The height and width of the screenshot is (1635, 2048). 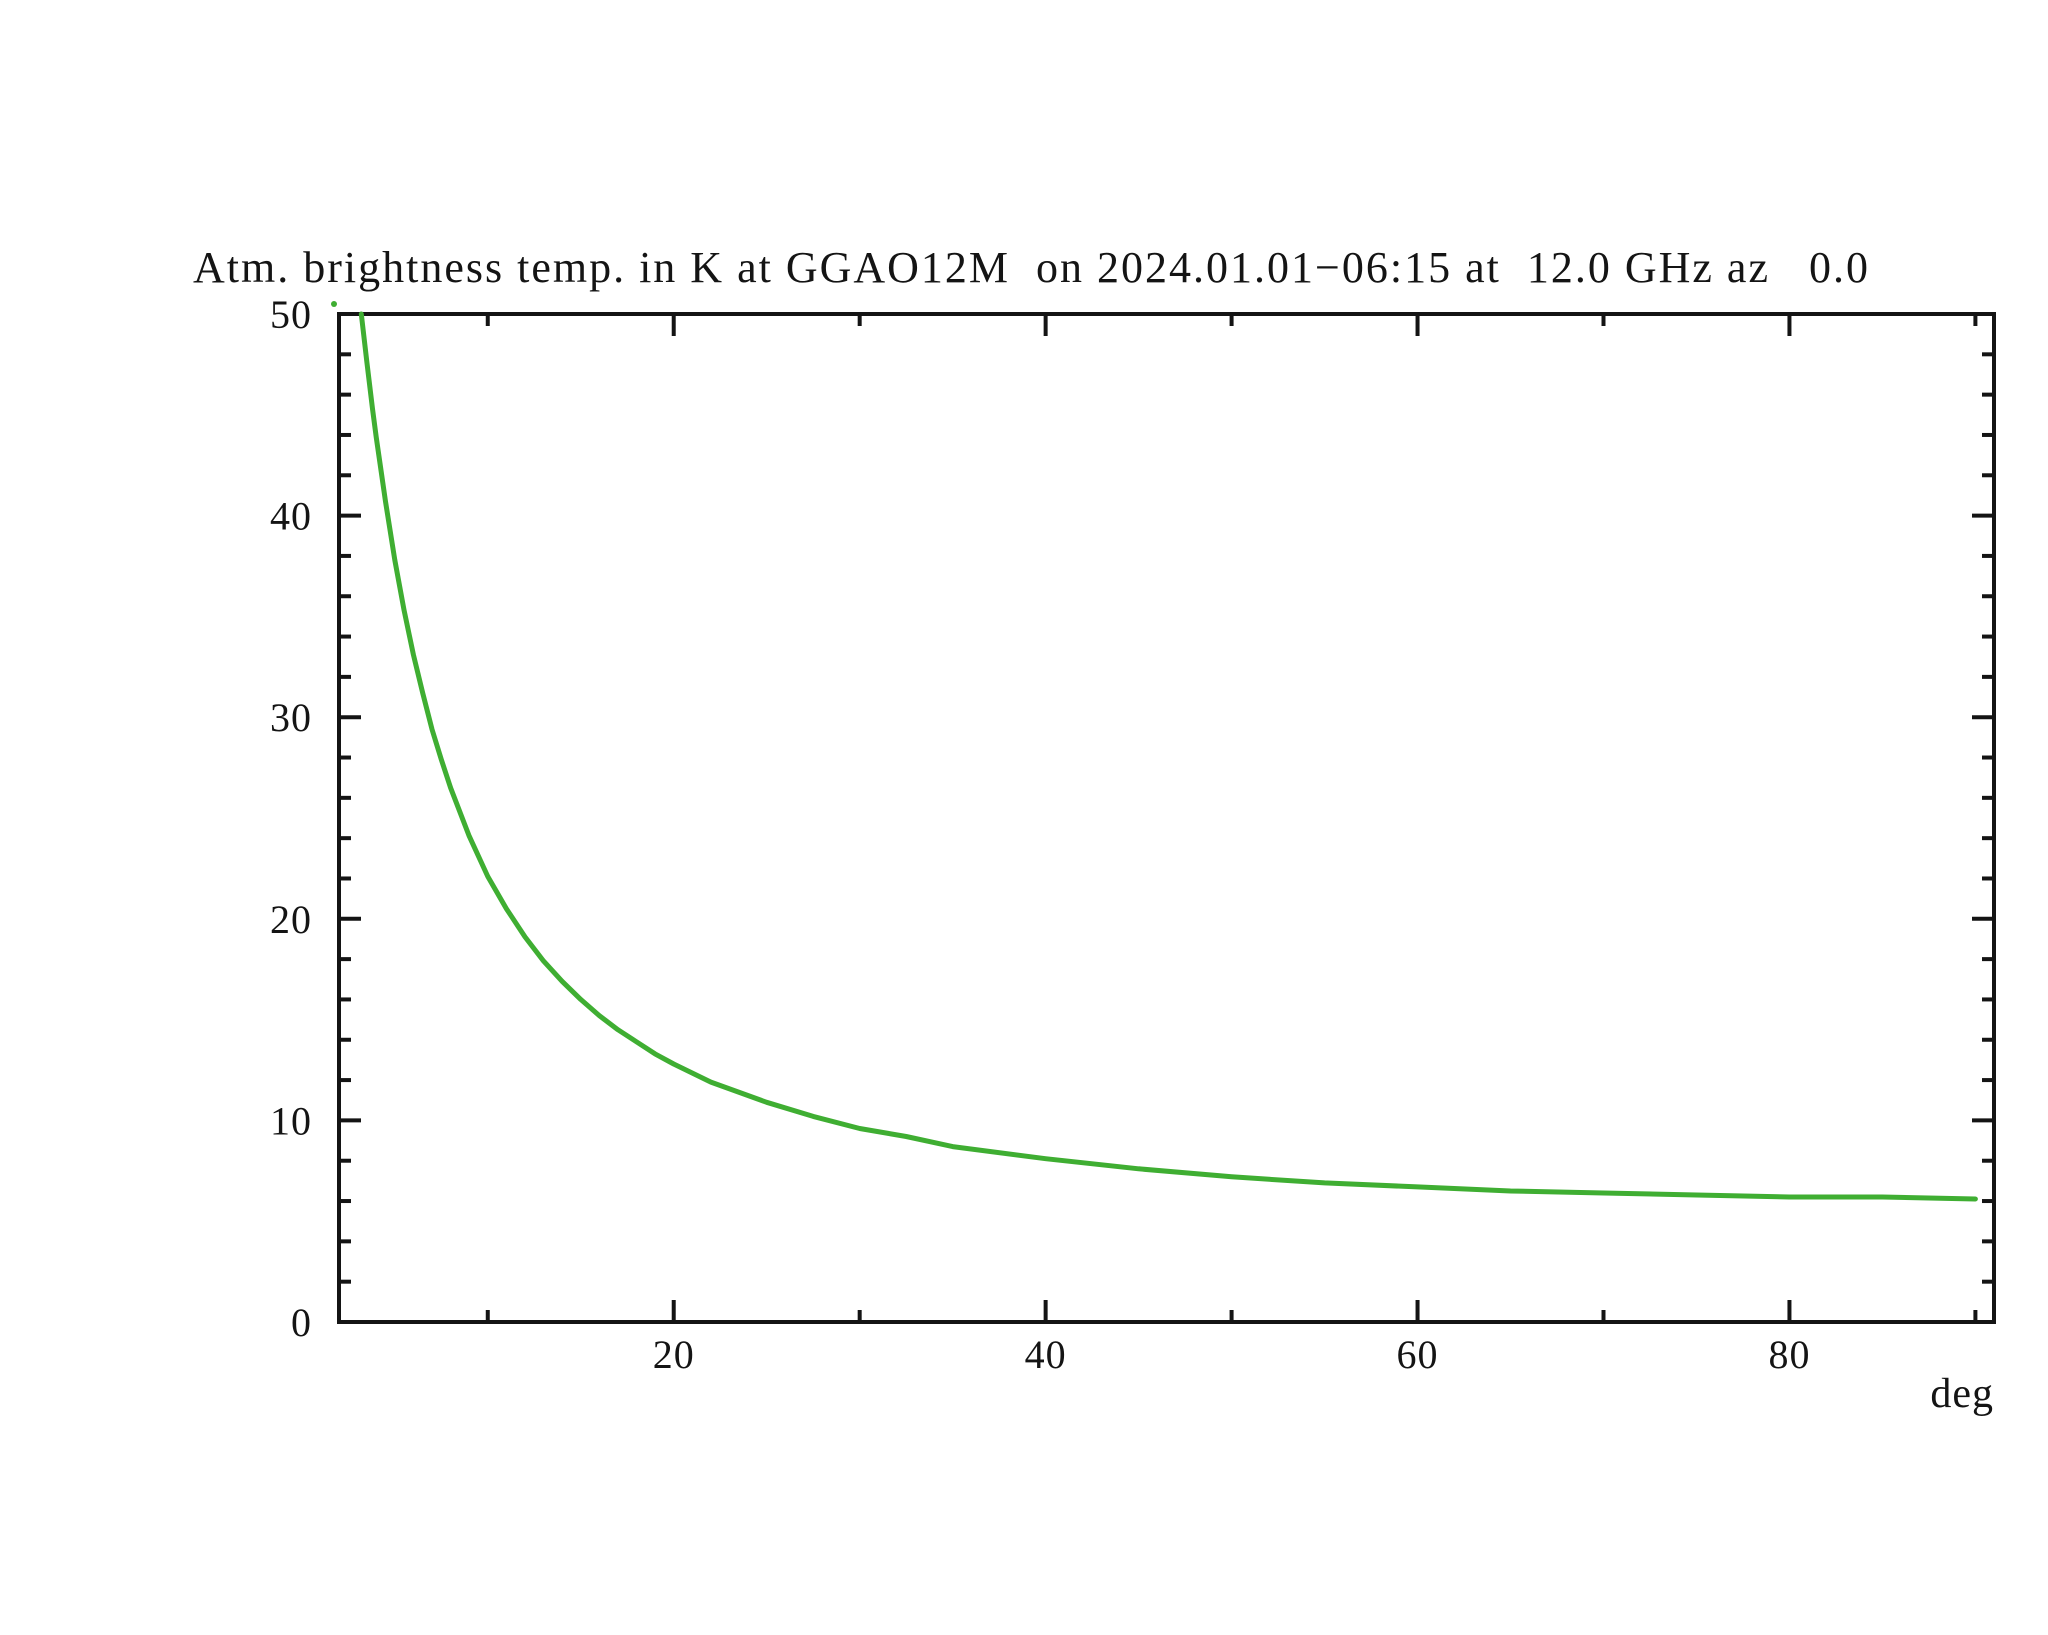 I want to click on x-tick-label: 40, so click(x=1046, y=1354).